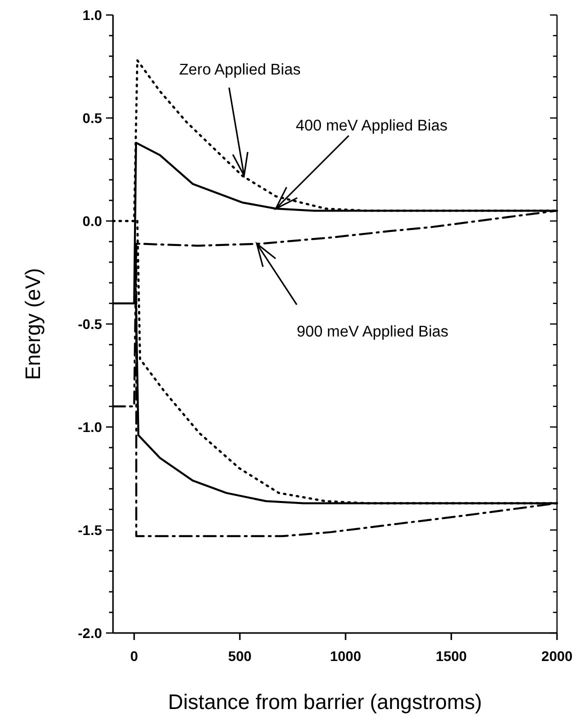 The height and width of the screenshot is (723, 588). What do you see at coordinates (134, 656) in the screenshot?
I see `x-tick-label: 0` at bounding box center [134, 656].